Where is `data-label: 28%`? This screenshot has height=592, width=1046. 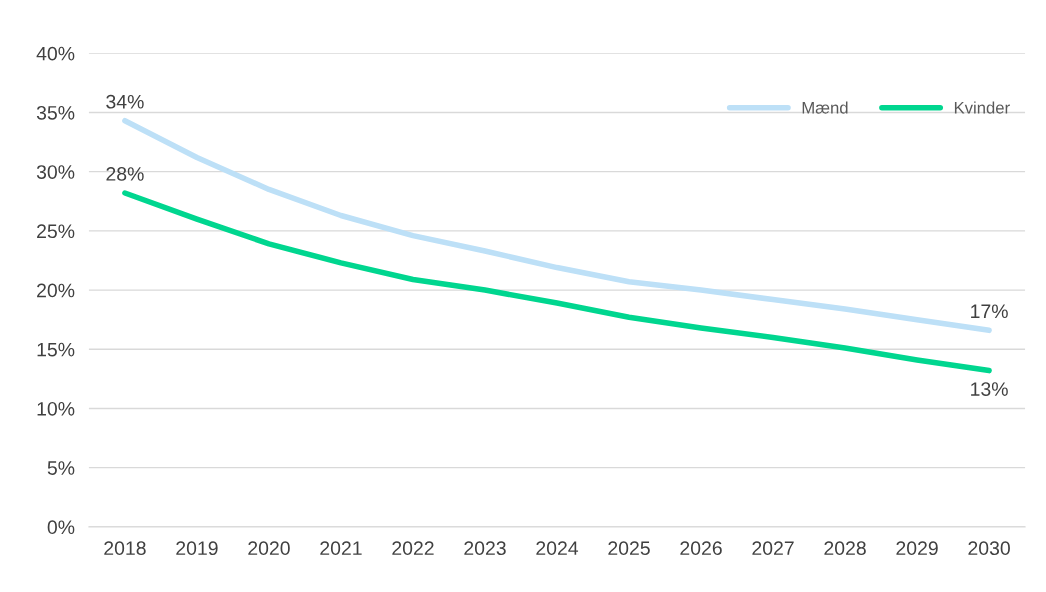 data-label: 28% is located at coordinates (125, 174).